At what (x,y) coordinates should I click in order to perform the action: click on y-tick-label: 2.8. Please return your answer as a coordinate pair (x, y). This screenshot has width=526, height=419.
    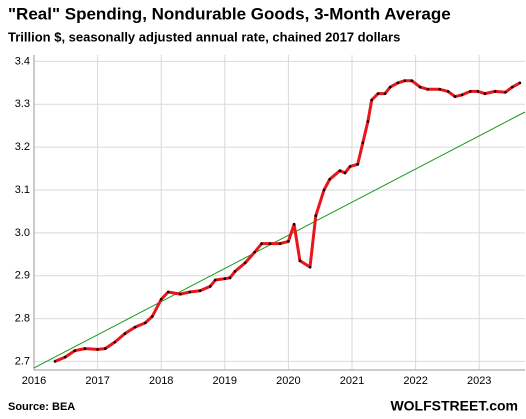
    Looking at the image, I should click on (22, 318).